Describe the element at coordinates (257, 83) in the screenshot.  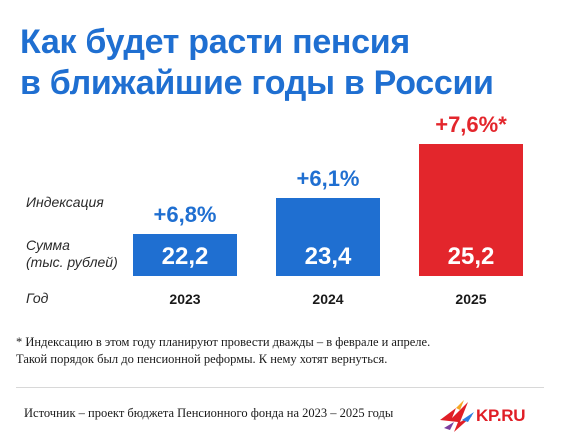
I see `title-line-2: в ближайшие годы в России` at that location.